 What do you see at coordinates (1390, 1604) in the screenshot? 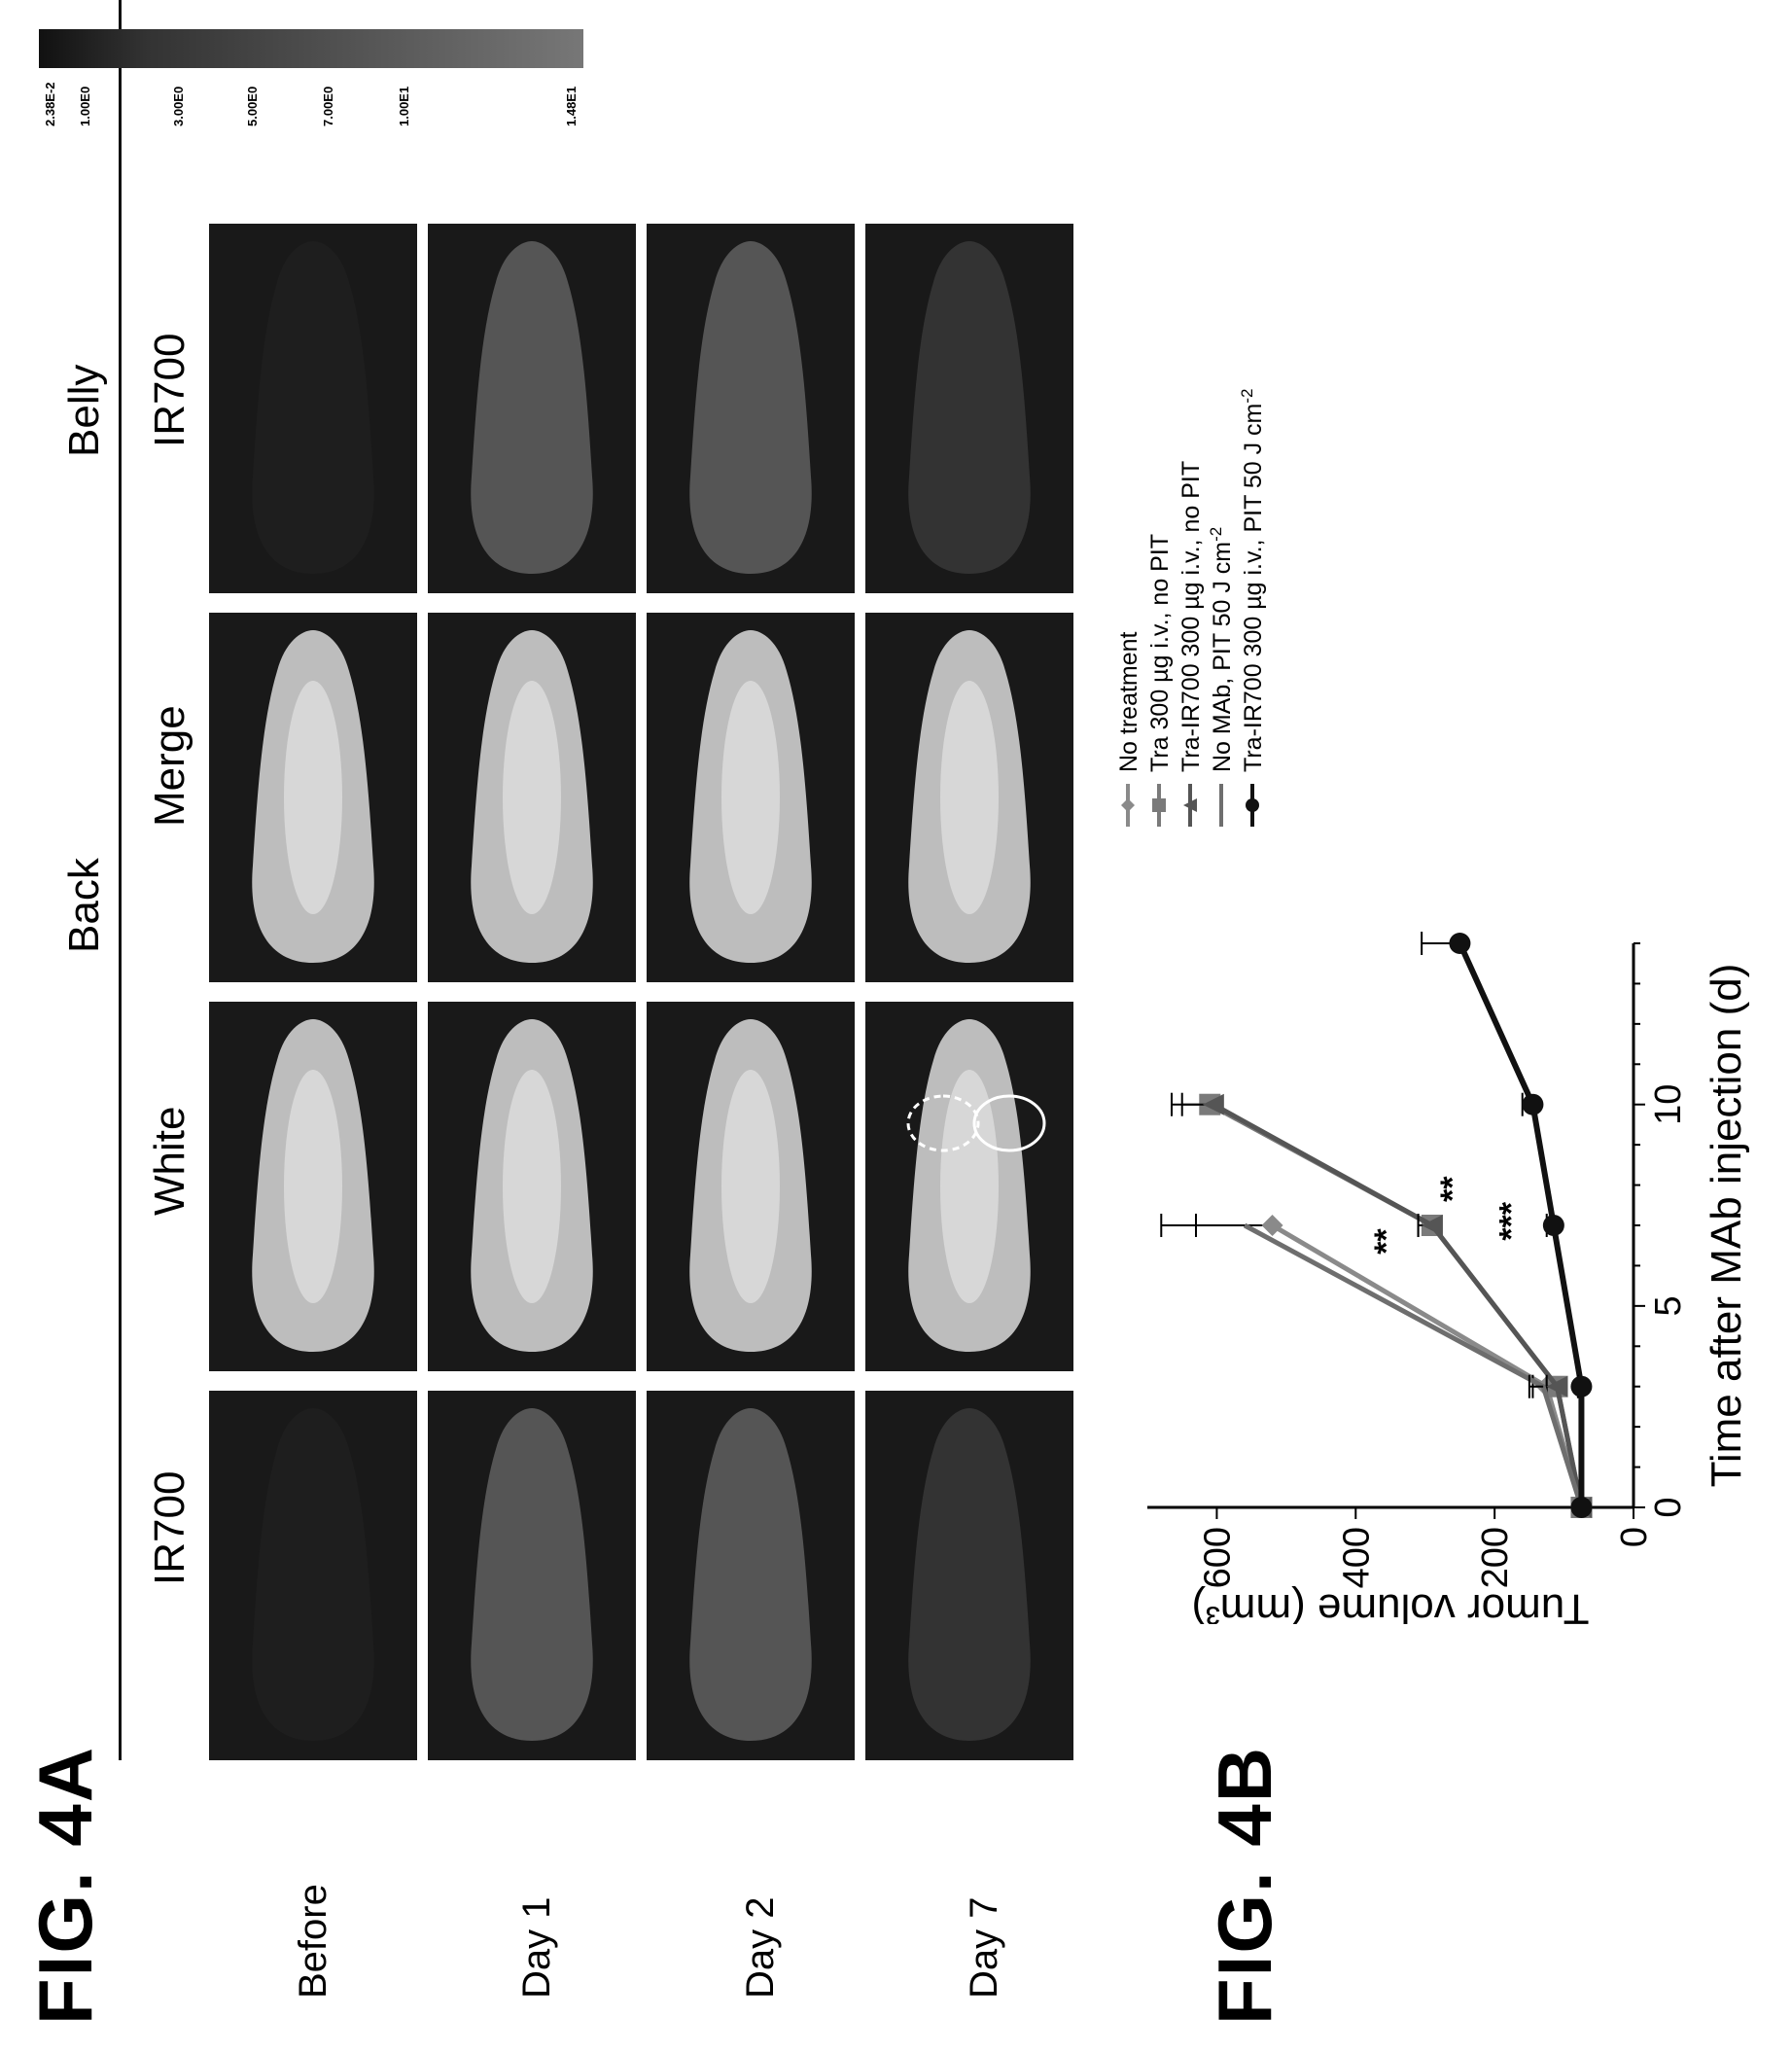
I see `y-axis-label: Tumor volume (mm³)` at bounding box center [1390, 1604].